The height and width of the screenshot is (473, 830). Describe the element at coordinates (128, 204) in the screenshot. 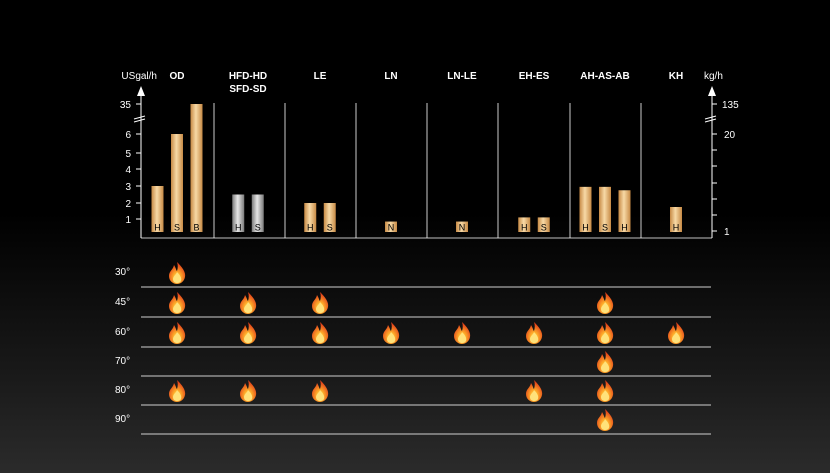

I see `left-tick-label: 2` at that location.